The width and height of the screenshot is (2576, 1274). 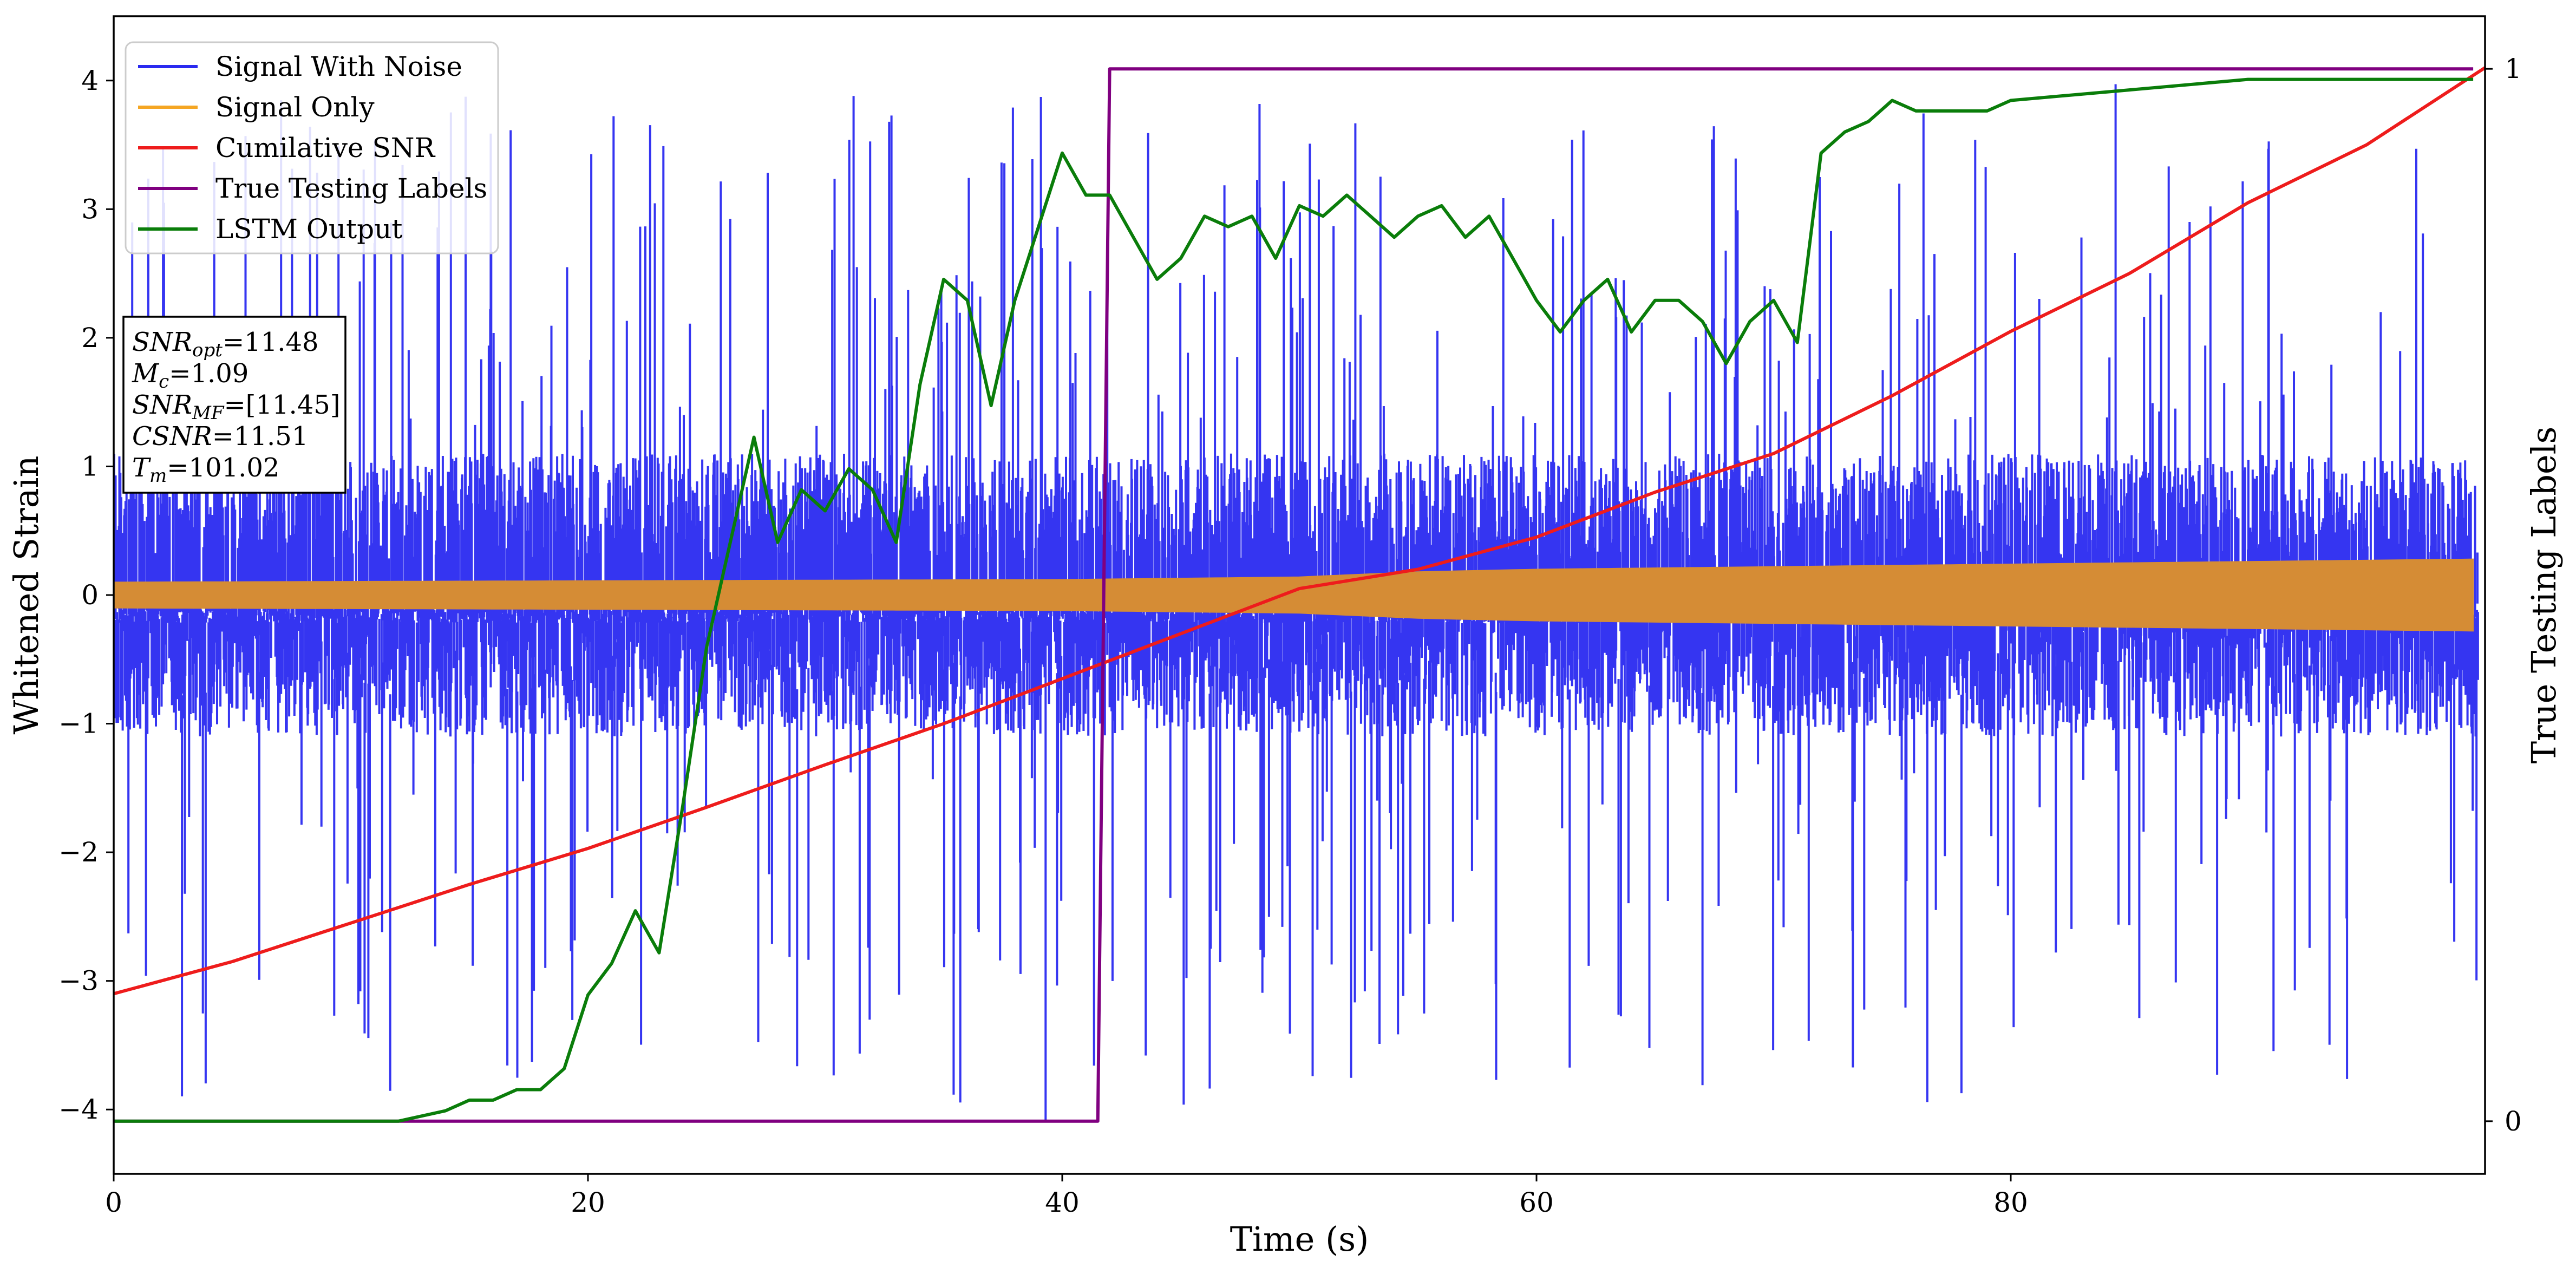 What do you see at coordinates (90, 338) in the screenshot?
I see `y-tick-label: 2` at bounding box center [90, 338].